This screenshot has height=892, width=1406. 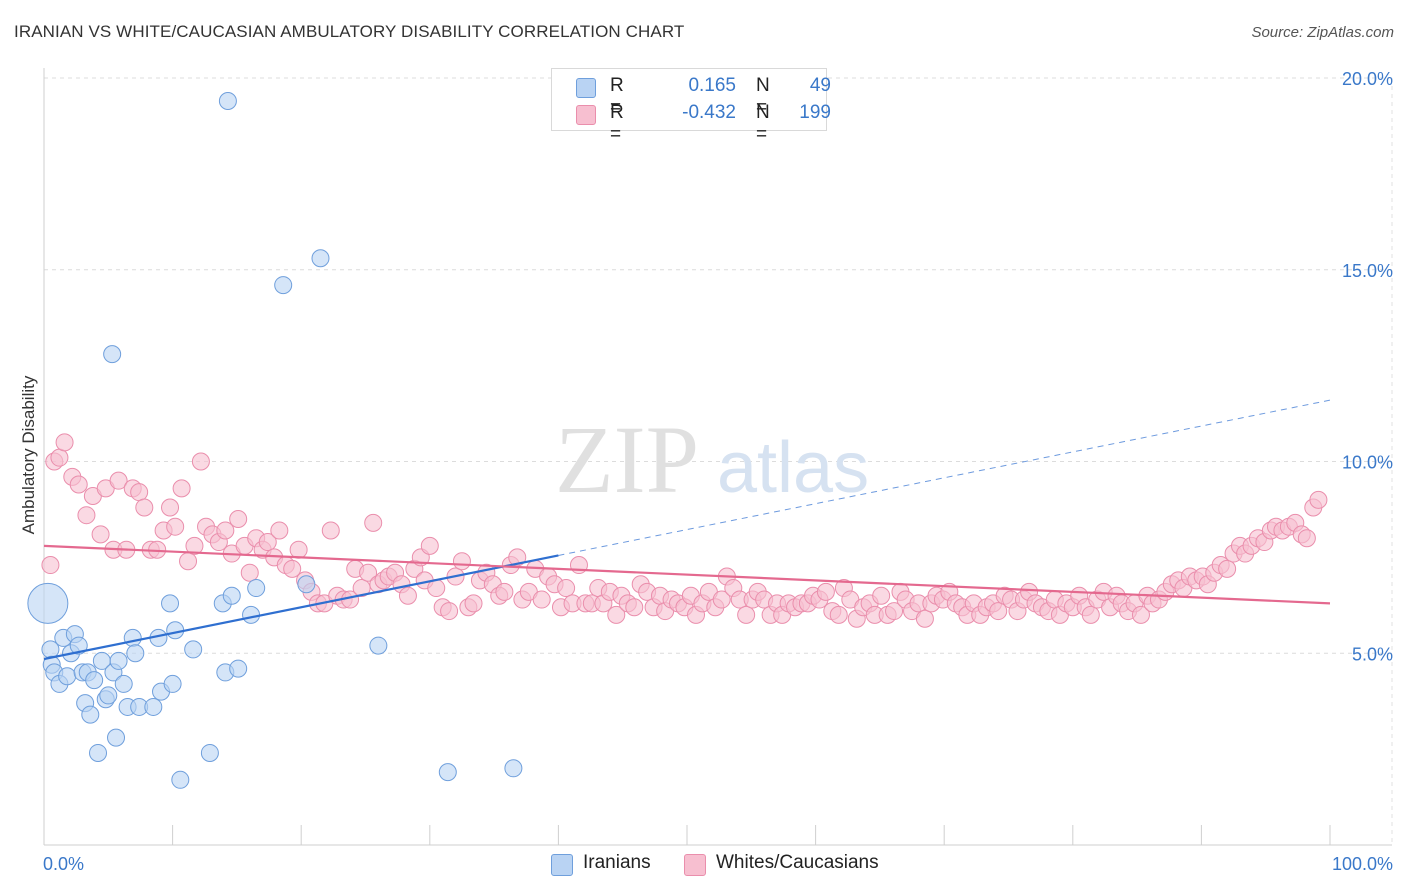 I want to click on trend-line-whites, so click(x=687, y=574).